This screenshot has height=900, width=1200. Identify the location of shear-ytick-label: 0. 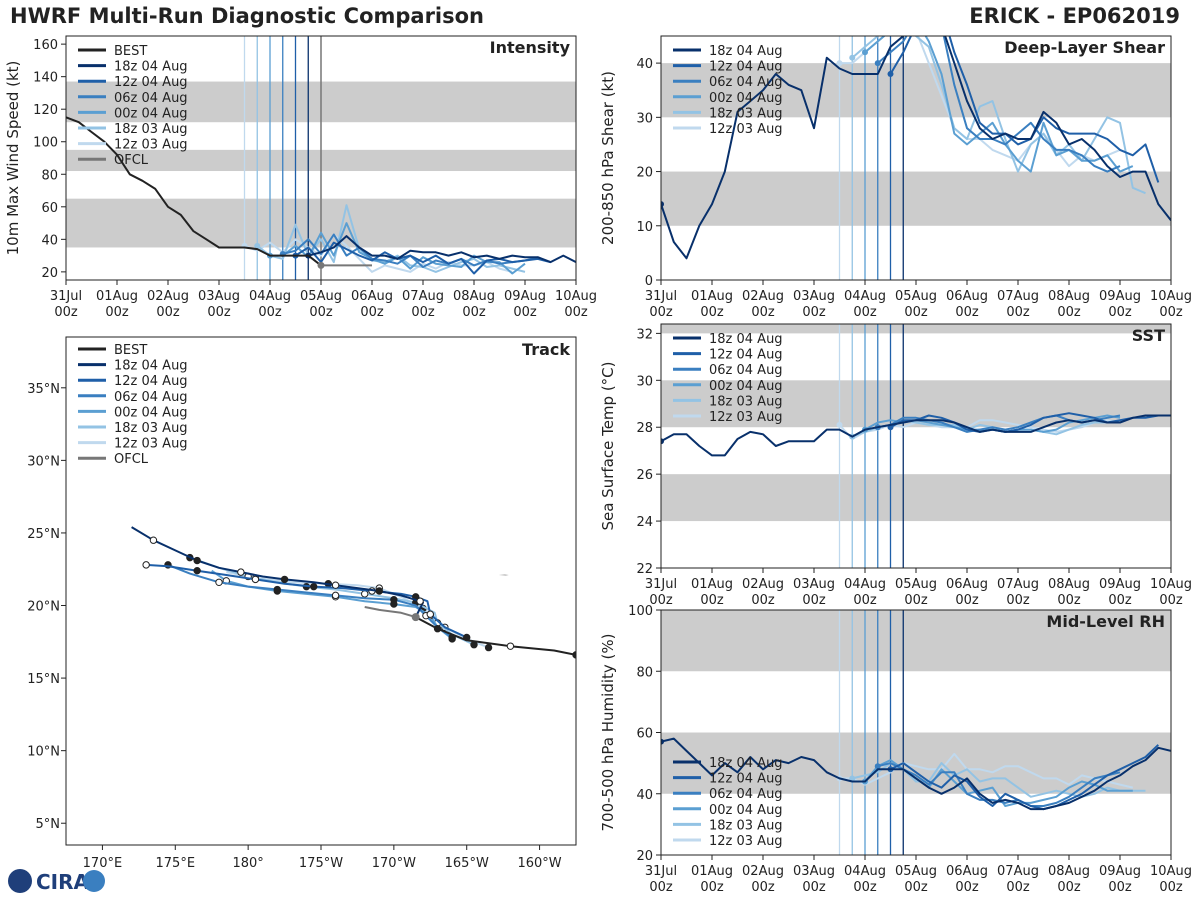
(649, 281).